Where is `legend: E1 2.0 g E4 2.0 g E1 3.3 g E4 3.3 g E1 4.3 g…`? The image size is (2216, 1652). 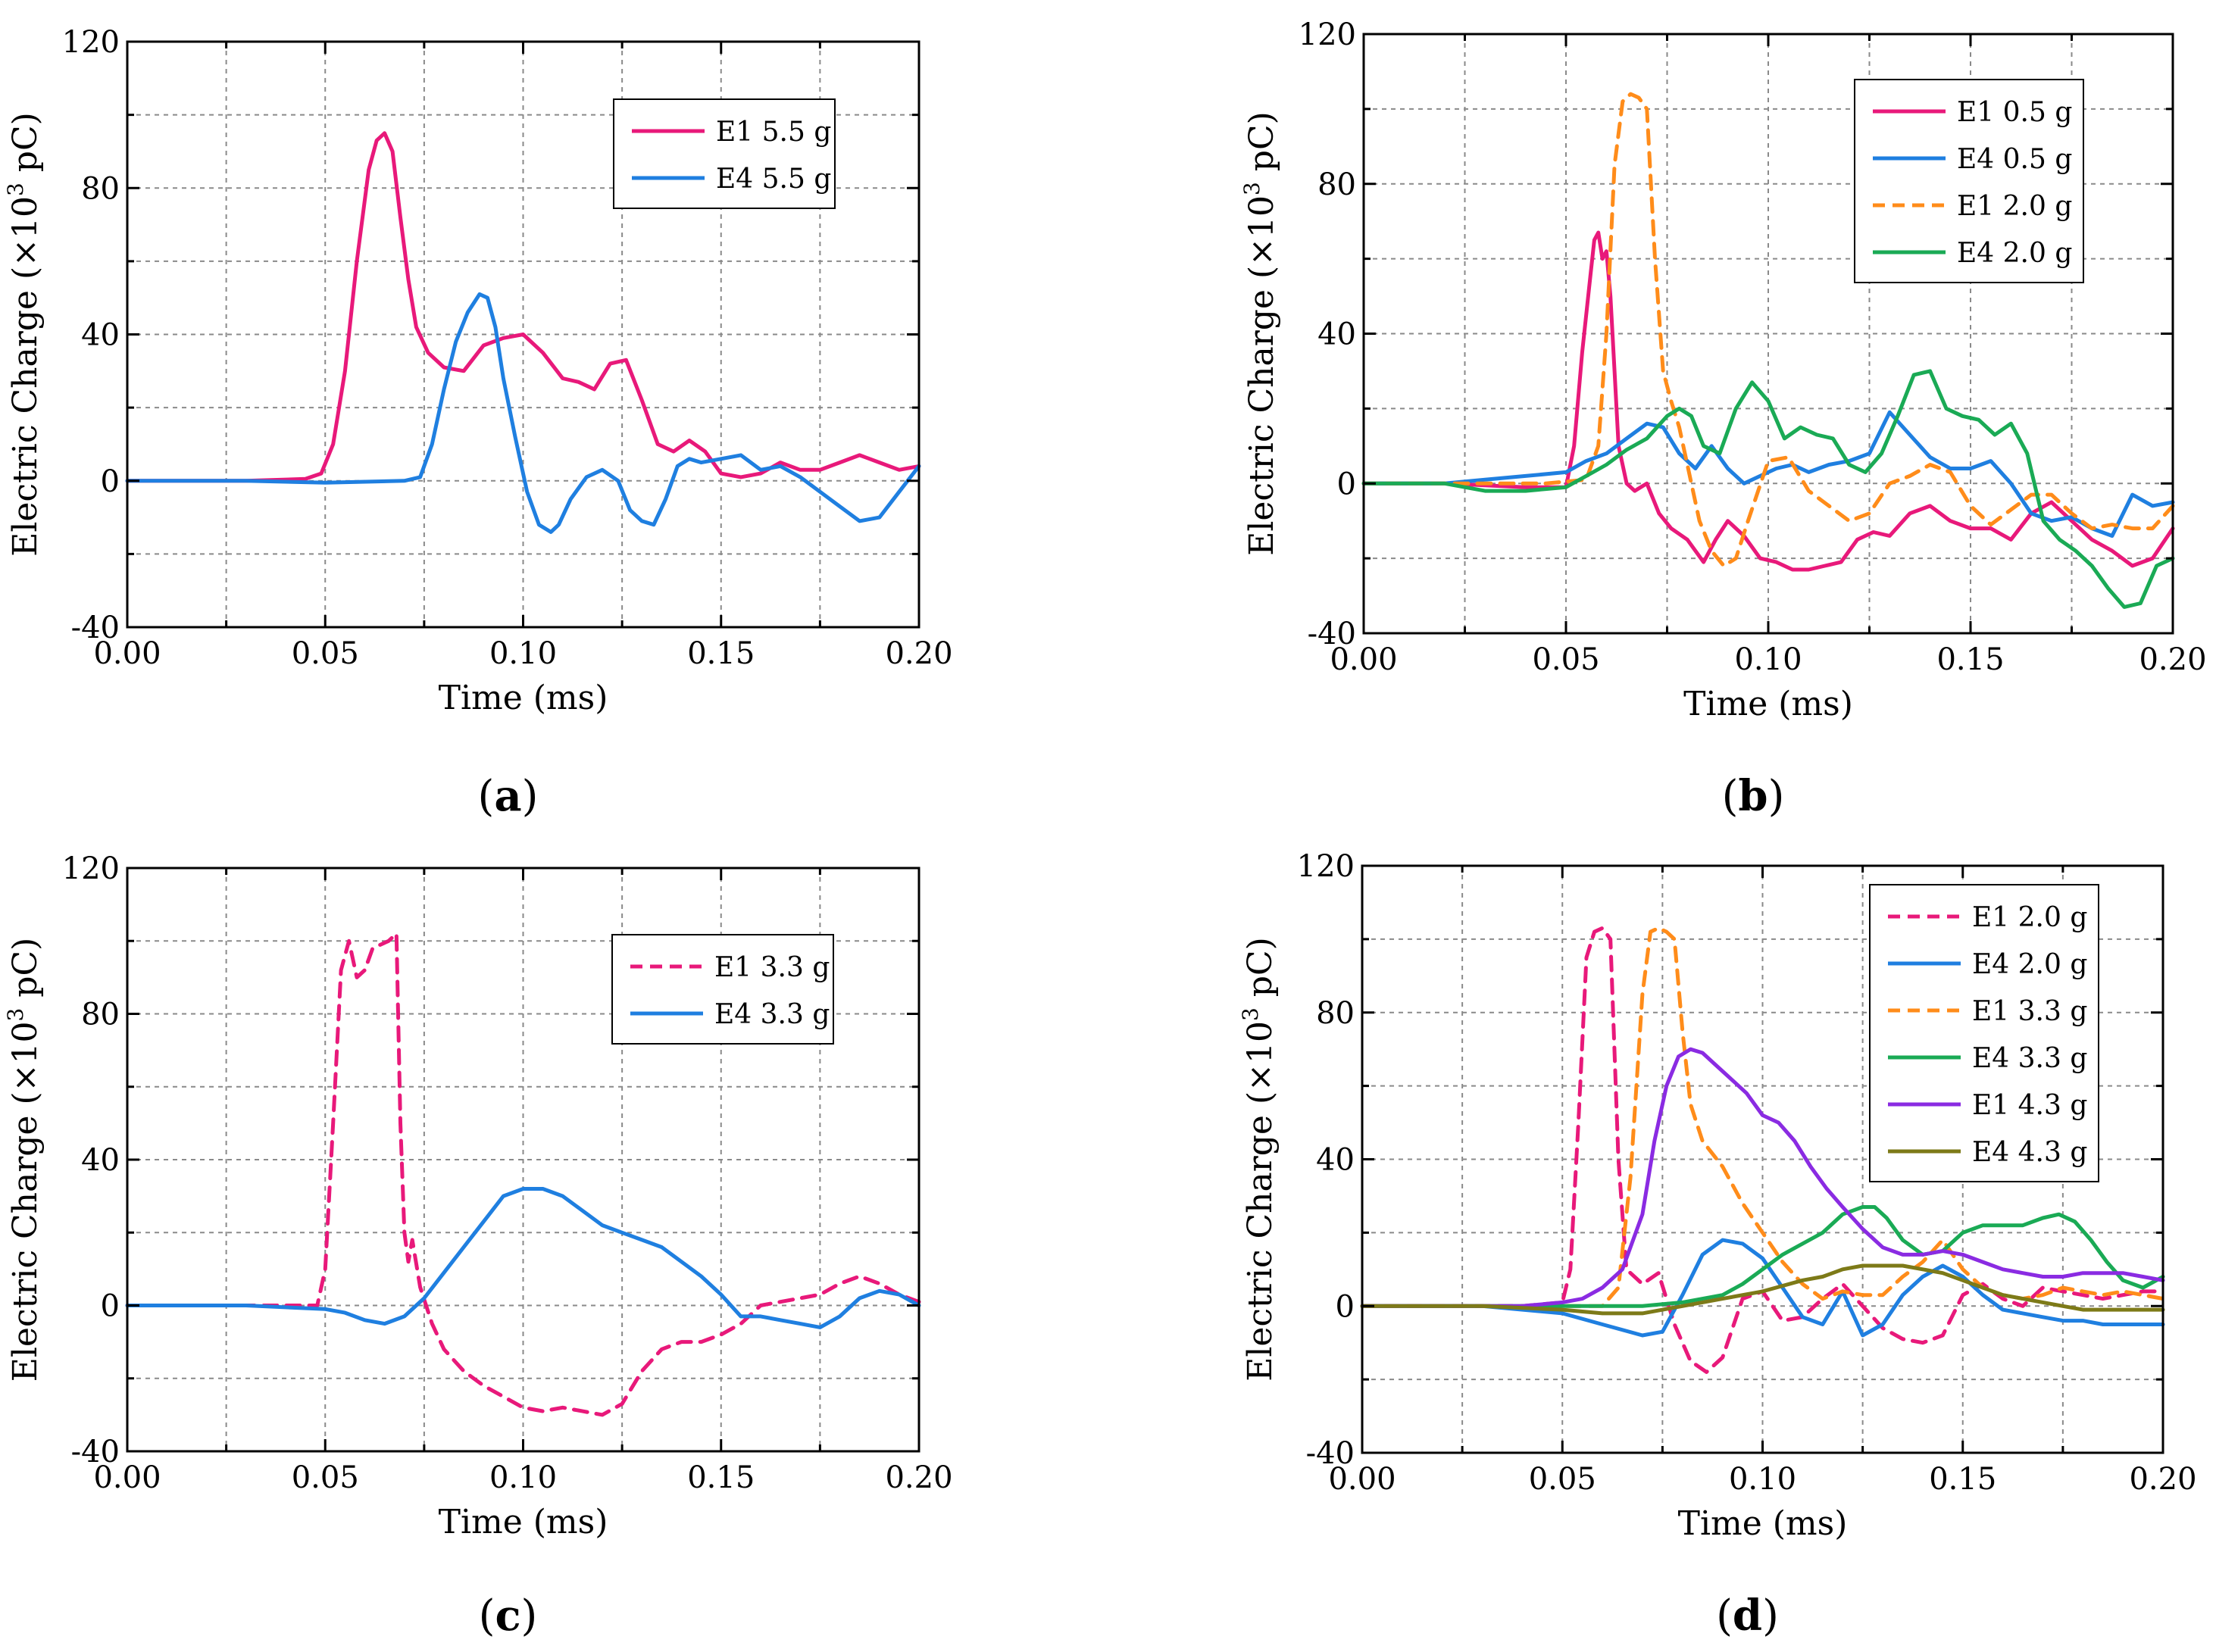
legend: E1 2.0 g E4 2.0 g E1 3.3 g E4 3.3 g E1 4.3 g… is located at coordinates (1984, 1033).